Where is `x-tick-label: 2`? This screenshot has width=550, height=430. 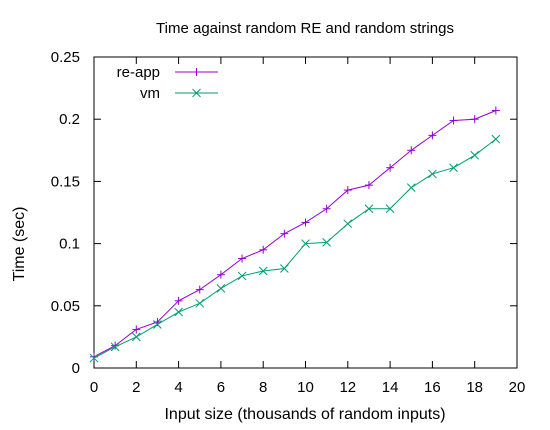
x-tick-label: 2 is located at coordinates (136, 387).